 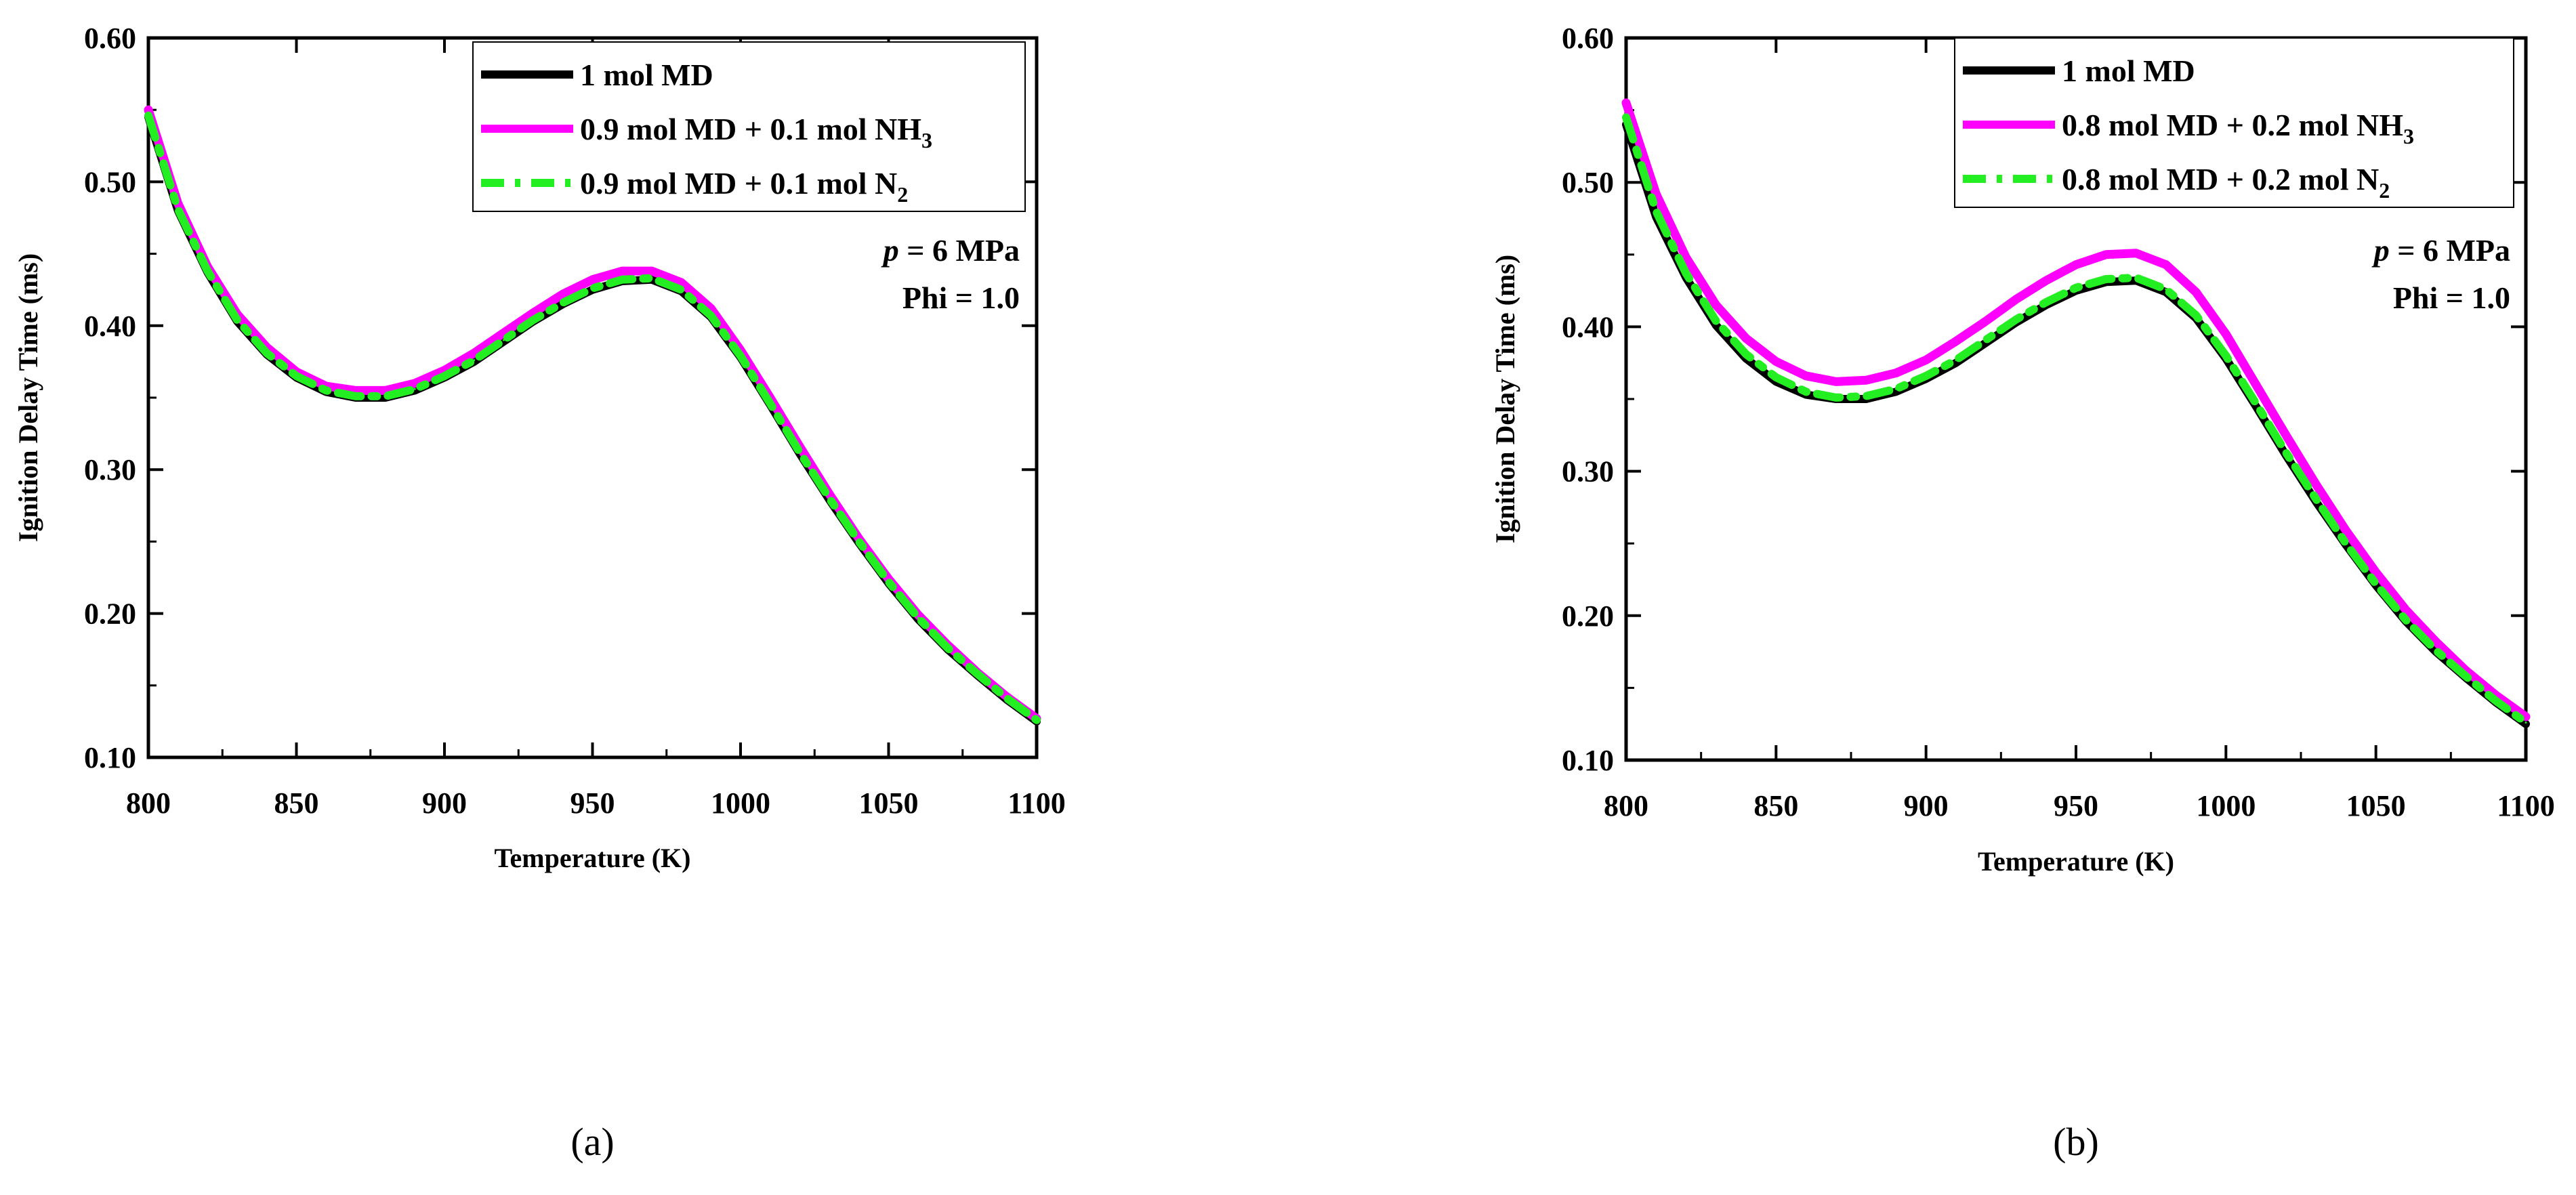 What do you see at coordinates (926, 140) in the screenshot?
I see `legend-label-subscript: 3` at bounding box center [926, 140].